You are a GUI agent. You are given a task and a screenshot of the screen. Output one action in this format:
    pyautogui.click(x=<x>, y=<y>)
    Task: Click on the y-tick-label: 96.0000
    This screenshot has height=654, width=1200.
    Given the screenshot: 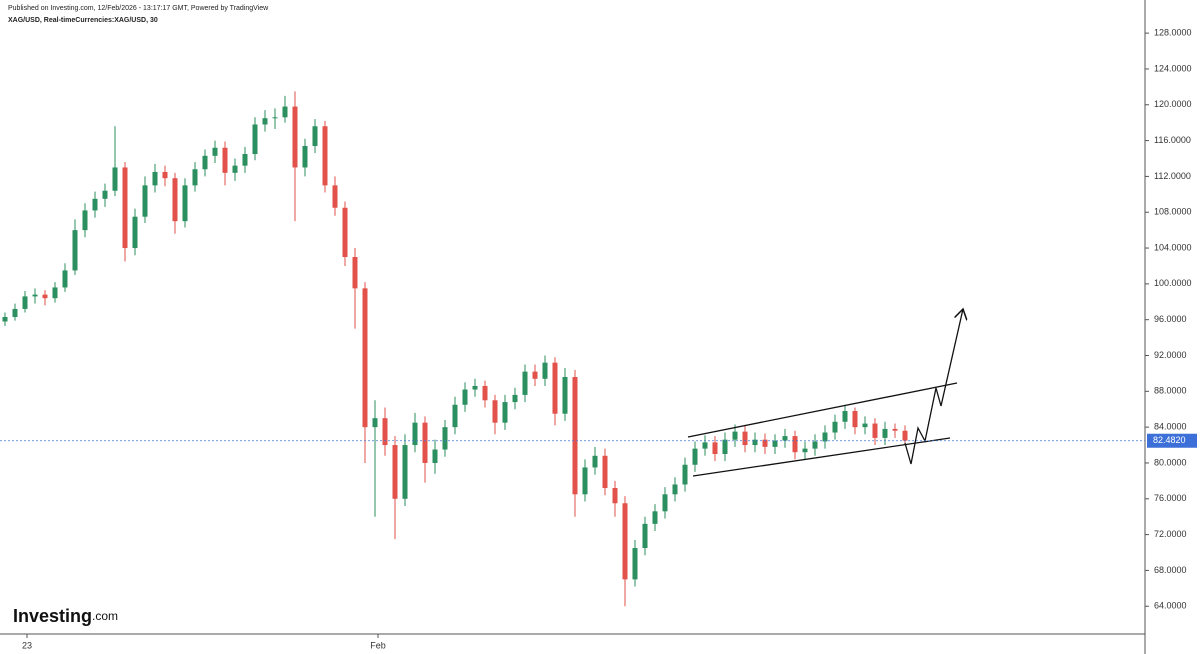 What is the action you would take?
    pyautogui.click(x=1170, y=319)
    